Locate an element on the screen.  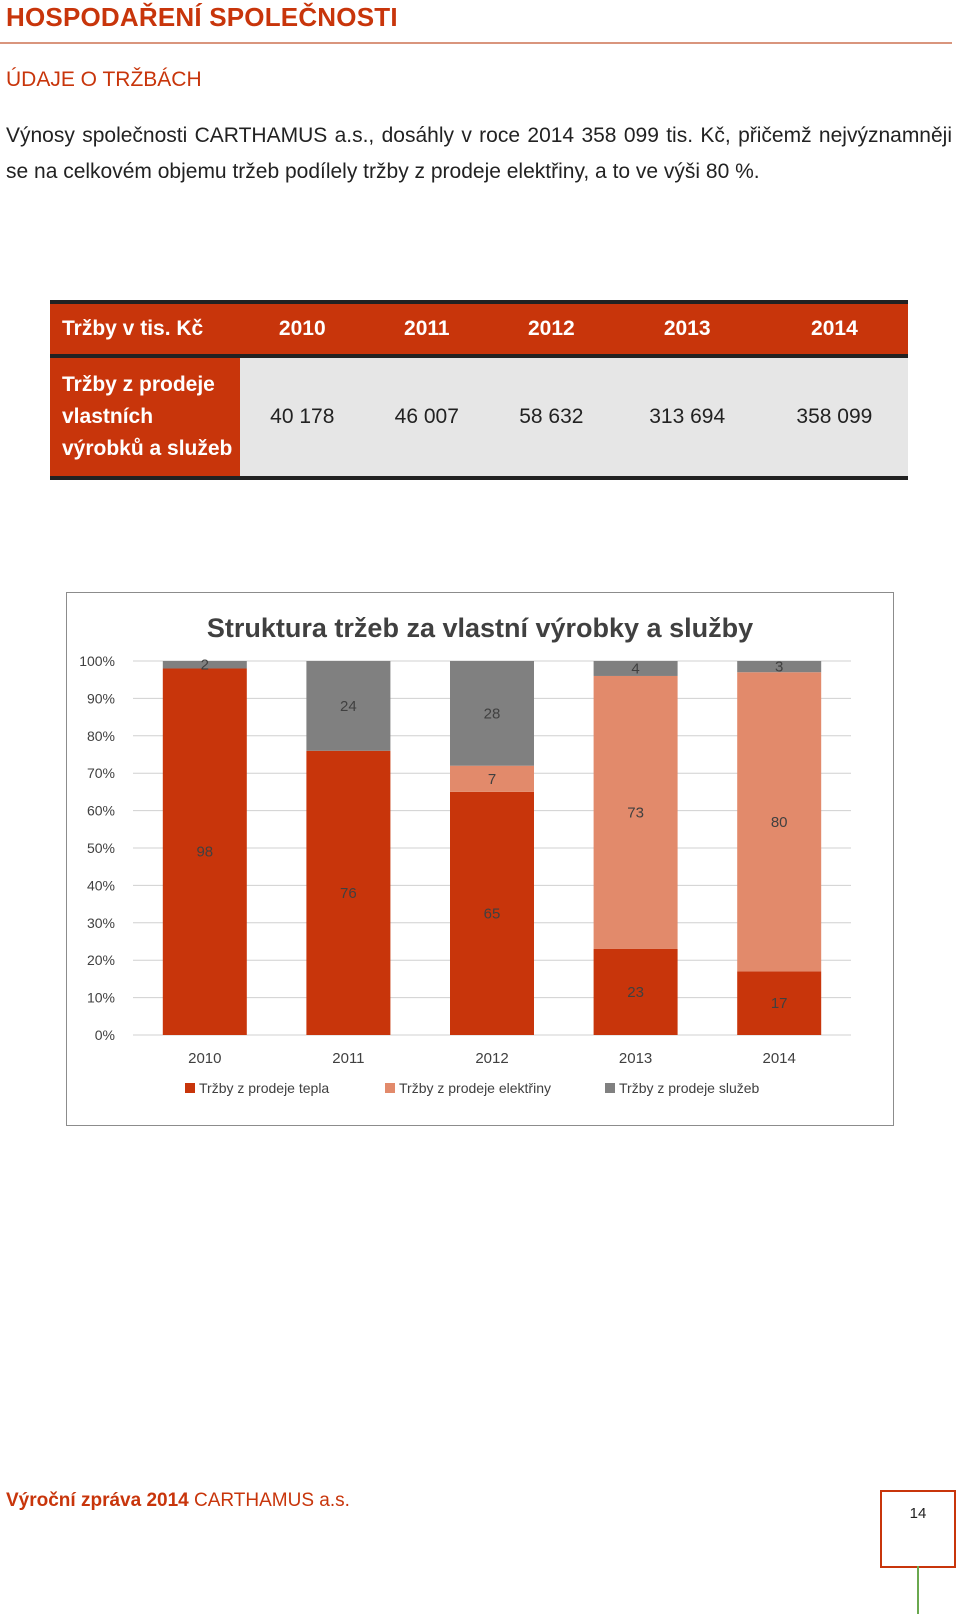
table-header-cell: 2010 is located at coordinates (302, 329).